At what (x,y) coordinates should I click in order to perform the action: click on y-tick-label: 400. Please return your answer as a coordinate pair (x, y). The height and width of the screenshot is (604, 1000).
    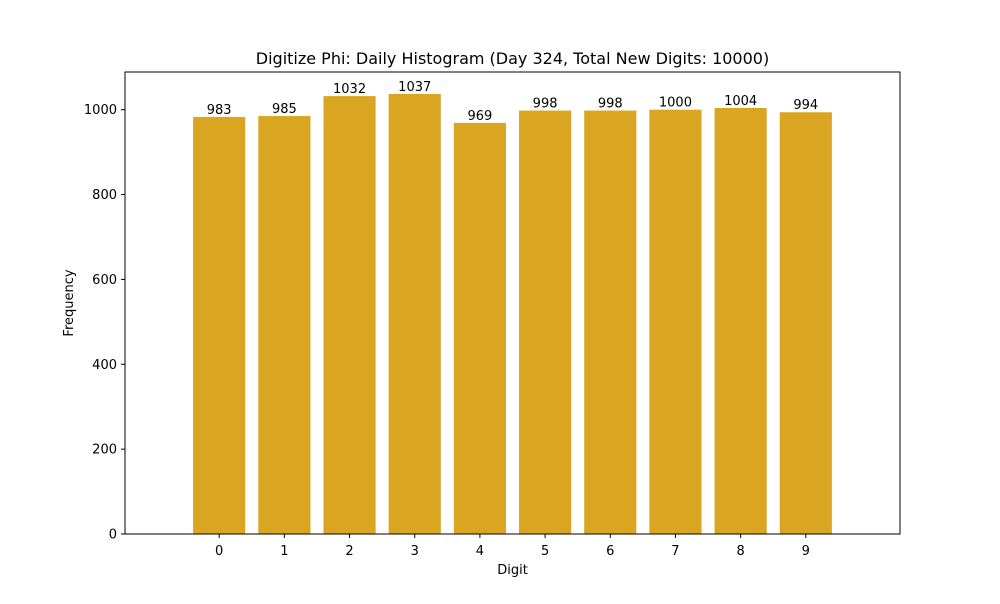
    Looking at the image, I should click on (104, 365).